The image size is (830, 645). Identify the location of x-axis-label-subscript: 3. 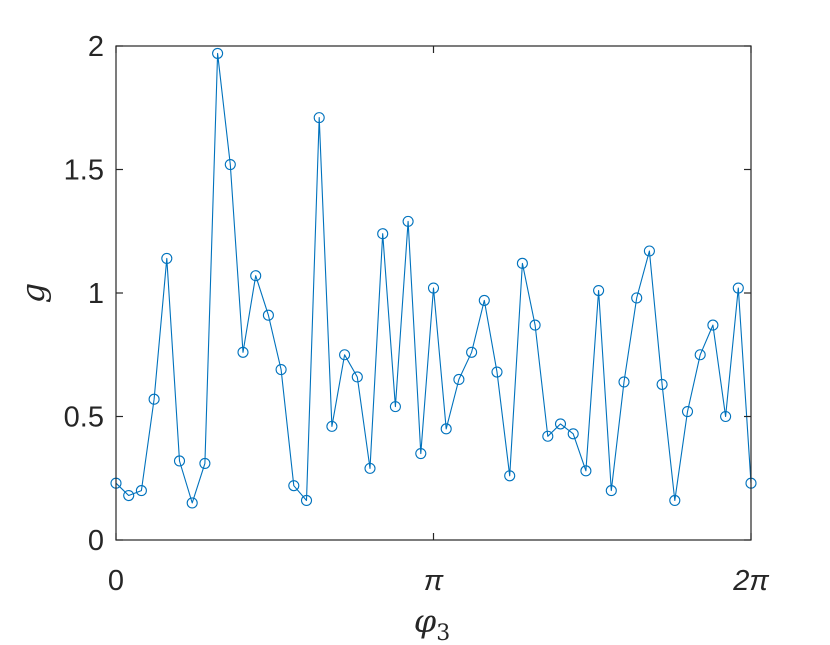
(443, 633).